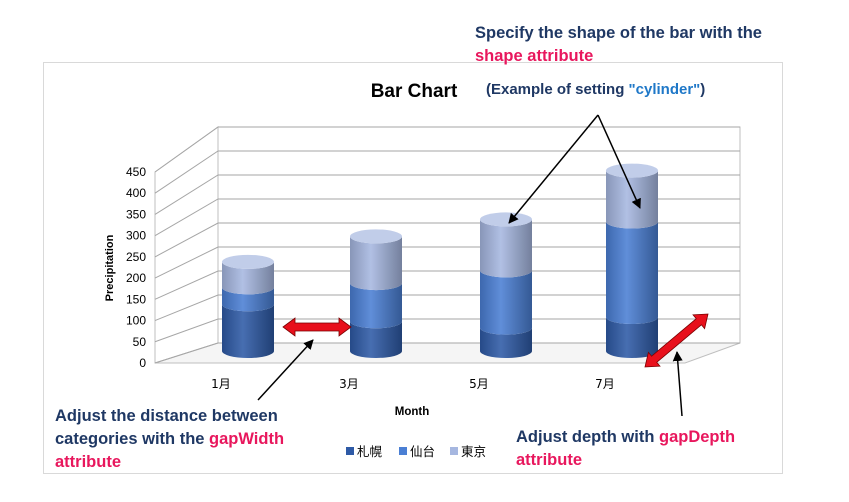 Image resolution: width=849 pixels, height=502 pixels. What do you see at coordinates (142, 363) in the screenshot?
I see `y-tick-label: 0` at bounding box center [142, 363].